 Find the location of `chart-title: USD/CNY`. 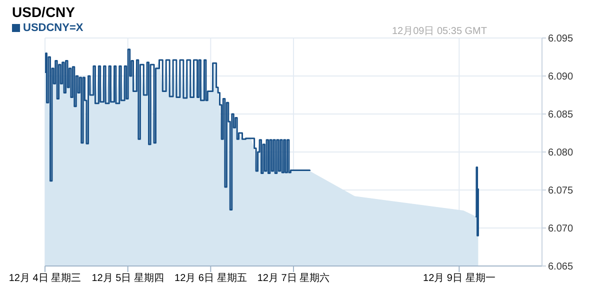

chart-title: USD/CNY is located at coordinates (44, 12).